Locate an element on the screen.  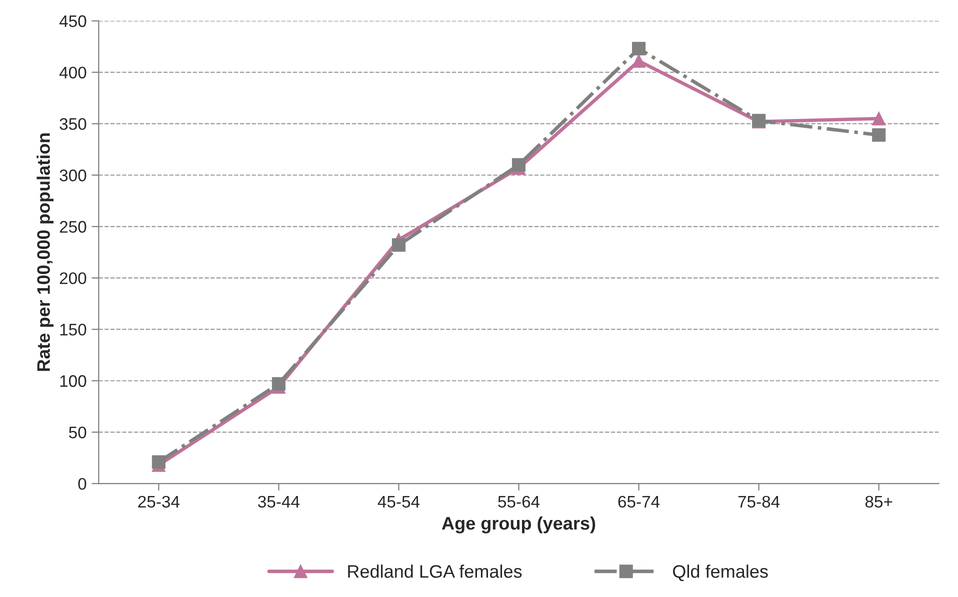
x-tick-label: 45-54 is located at coordinates (399, 502).